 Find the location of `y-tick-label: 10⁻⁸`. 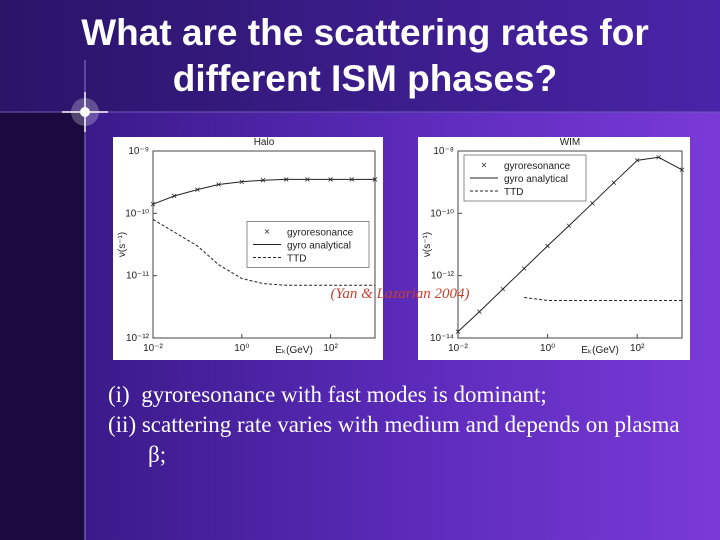

y-tick-label: 10⁻⁸ is located at coordinates (443, 151).